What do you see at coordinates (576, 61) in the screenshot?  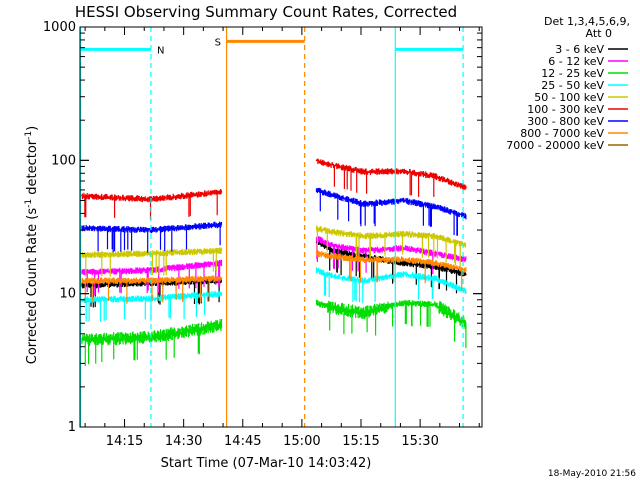 I see `legend-label: 6 - 12 keV` at bounding box center [576, 61].